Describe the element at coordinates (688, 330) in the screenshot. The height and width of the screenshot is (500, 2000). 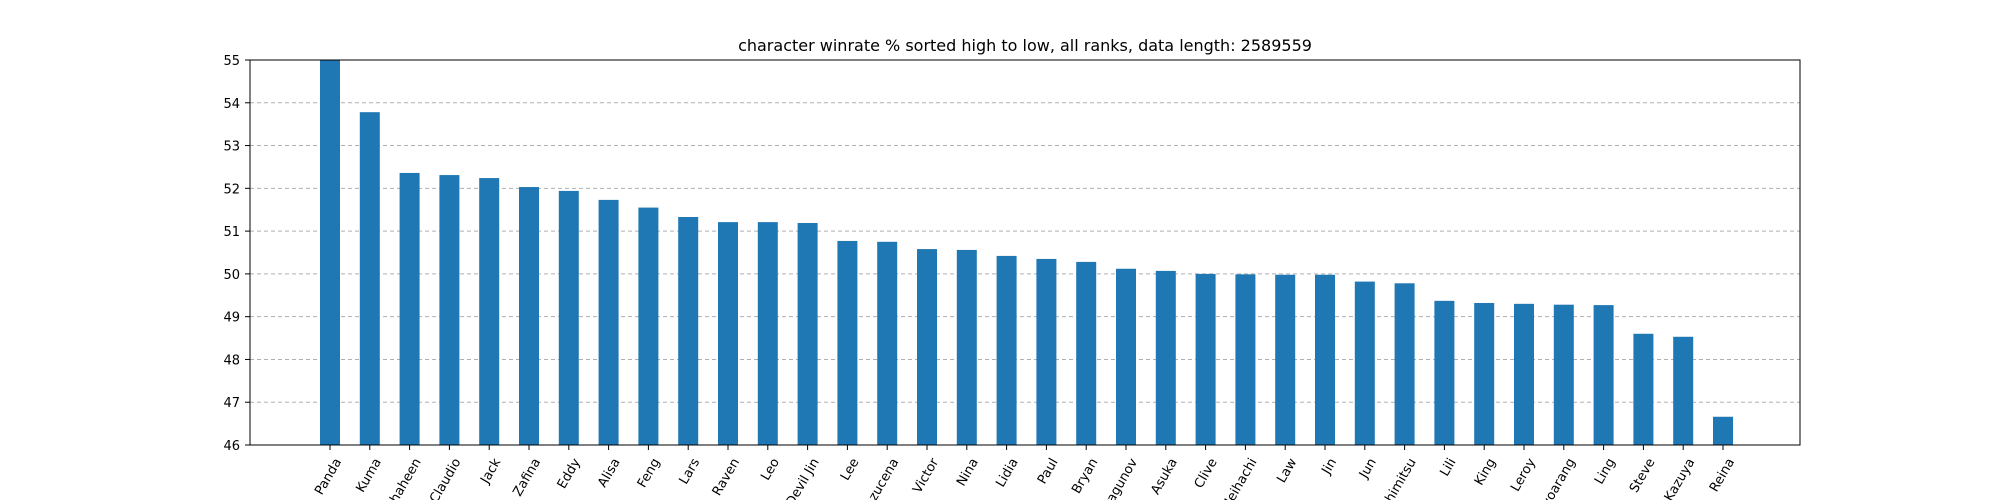
I see `bar-lars` at that location.